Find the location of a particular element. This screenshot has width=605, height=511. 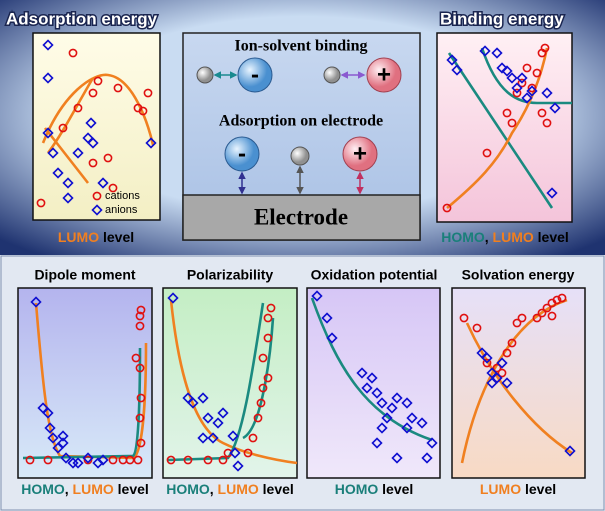

panel-caption: LUMO level is located at coordinates (518, 489).